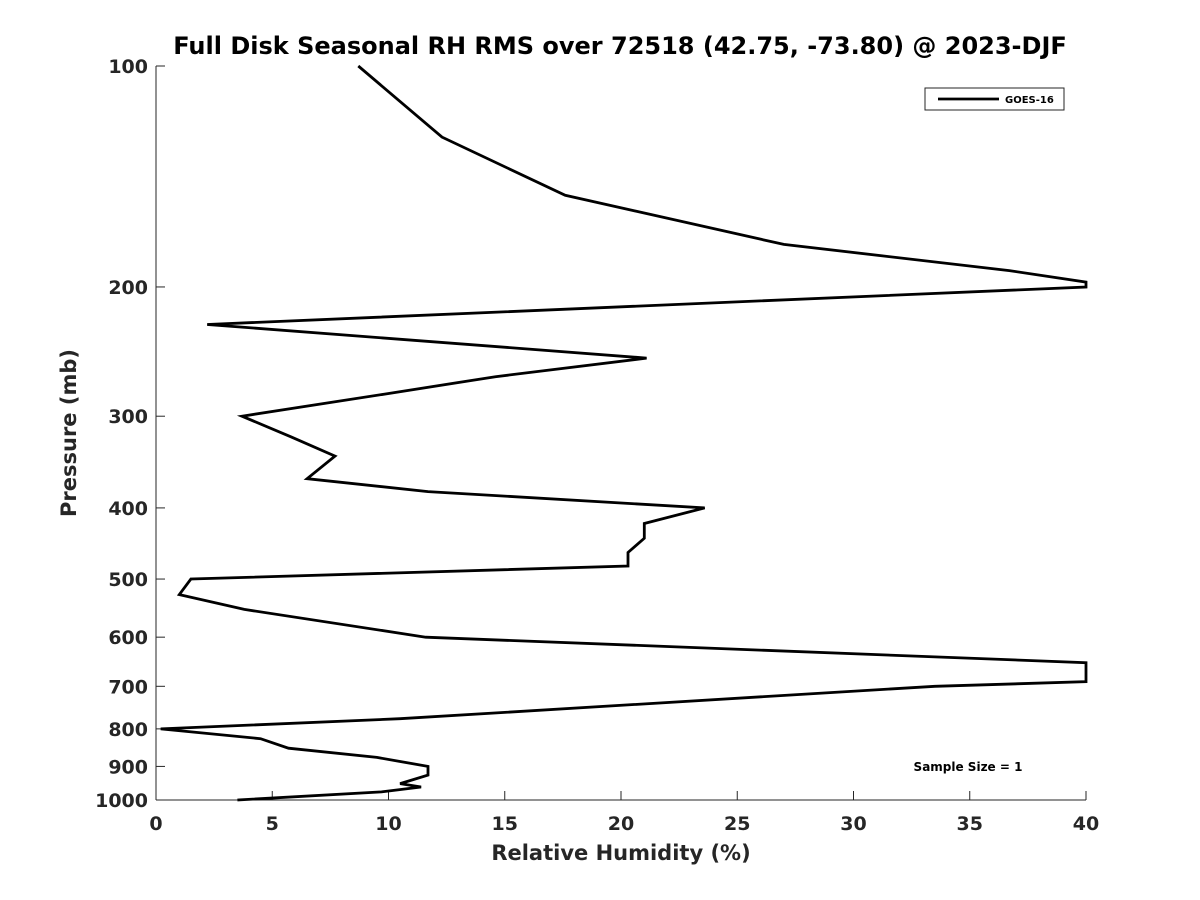 This screenshot has height=900, width=1200. I want to click on y-tick-label: 700, so click(128, 687).